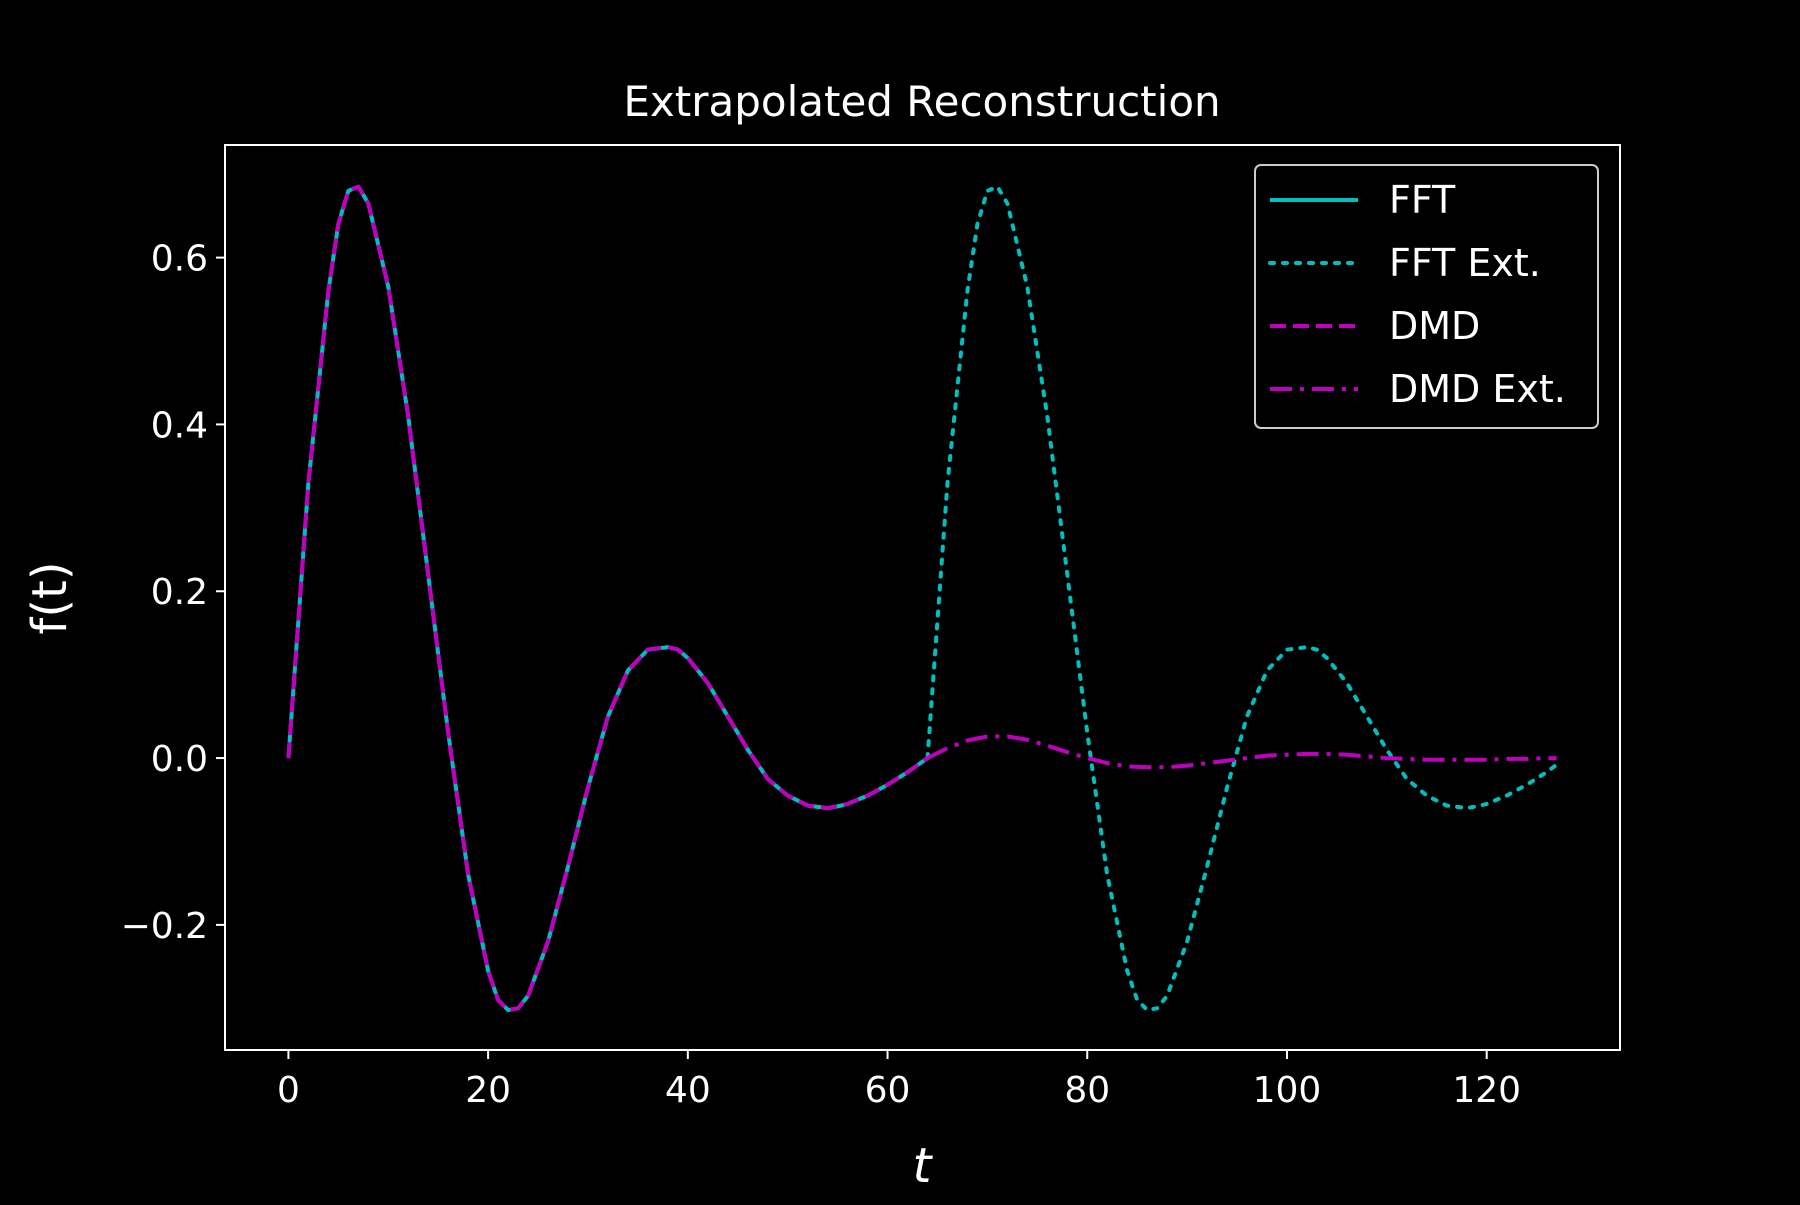 Image resolution: width=1800 pixels, height=1205 pixels. What do you see at coordinates (1477, 389) in the screenshot?
I see `legend-label-dmd-ext: DMD Ext.` at bounding box center [1477, 389].